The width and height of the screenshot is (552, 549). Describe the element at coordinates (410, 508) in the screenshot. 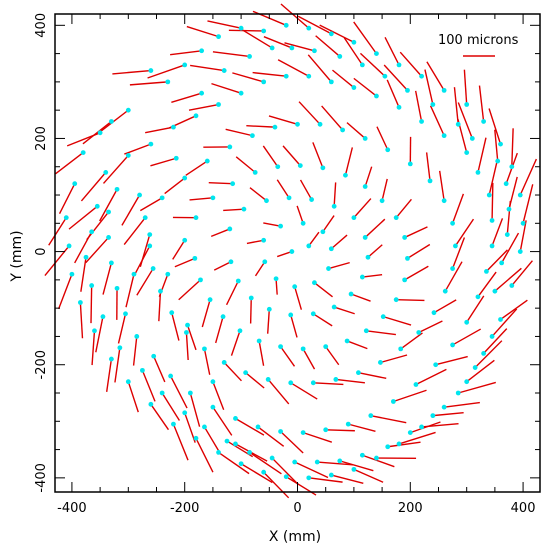

I see `x-tick-label: 200` at that location.